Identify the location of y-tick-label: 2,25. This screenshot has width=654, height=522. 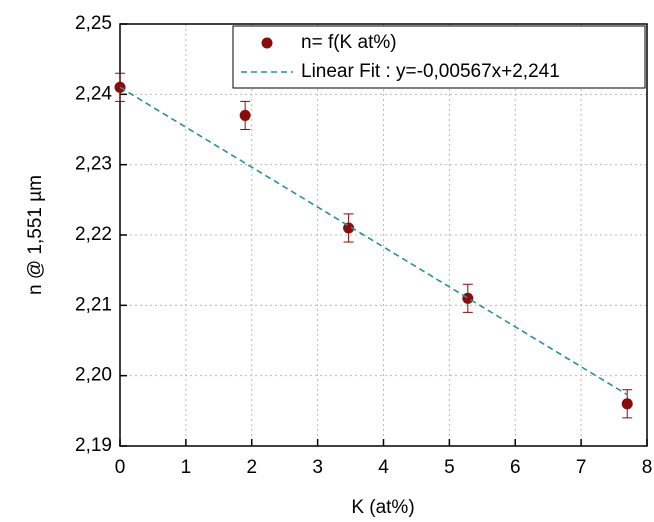
(93, 23).